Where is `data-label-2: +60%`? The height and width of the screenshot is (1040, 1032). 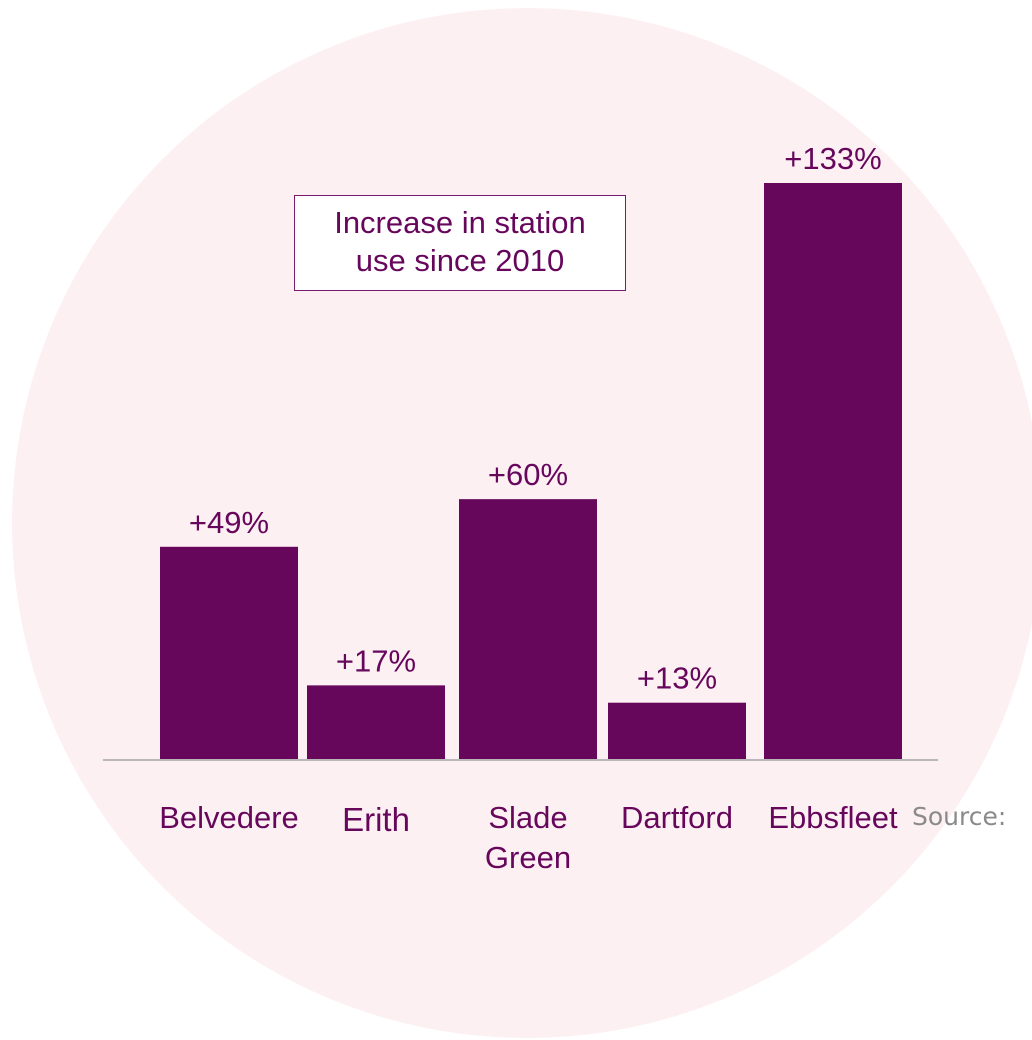 data-label-2: +60% is located at coordinates (528, 474).